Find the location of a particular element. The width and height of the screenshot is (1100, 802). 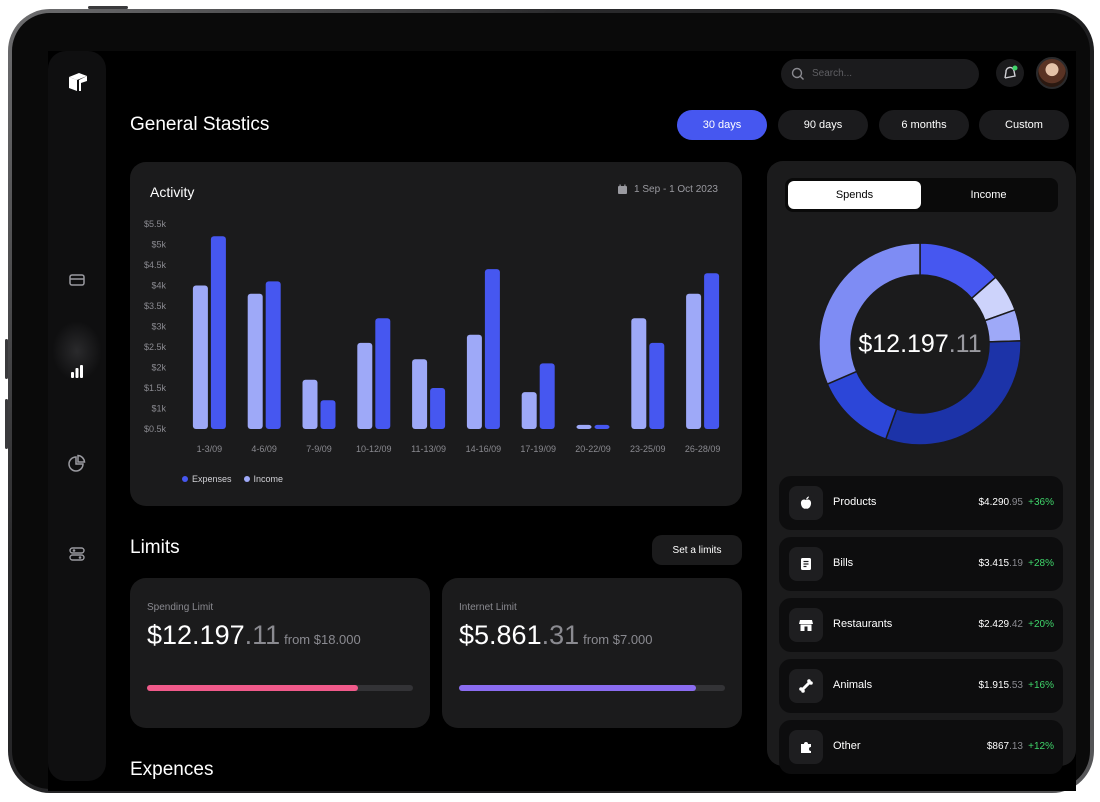

y-tick-label: $2.5k is located at coordinates (155, 347).